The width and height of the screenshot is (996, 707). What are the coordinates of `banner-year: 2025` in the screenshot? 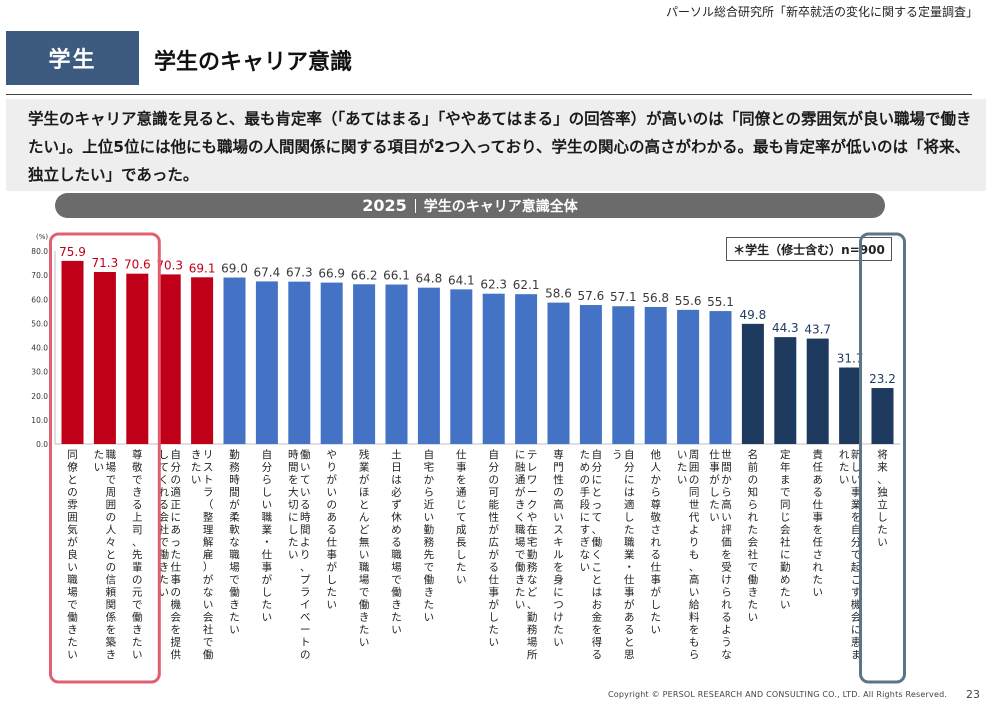 It's located at (384, 205).